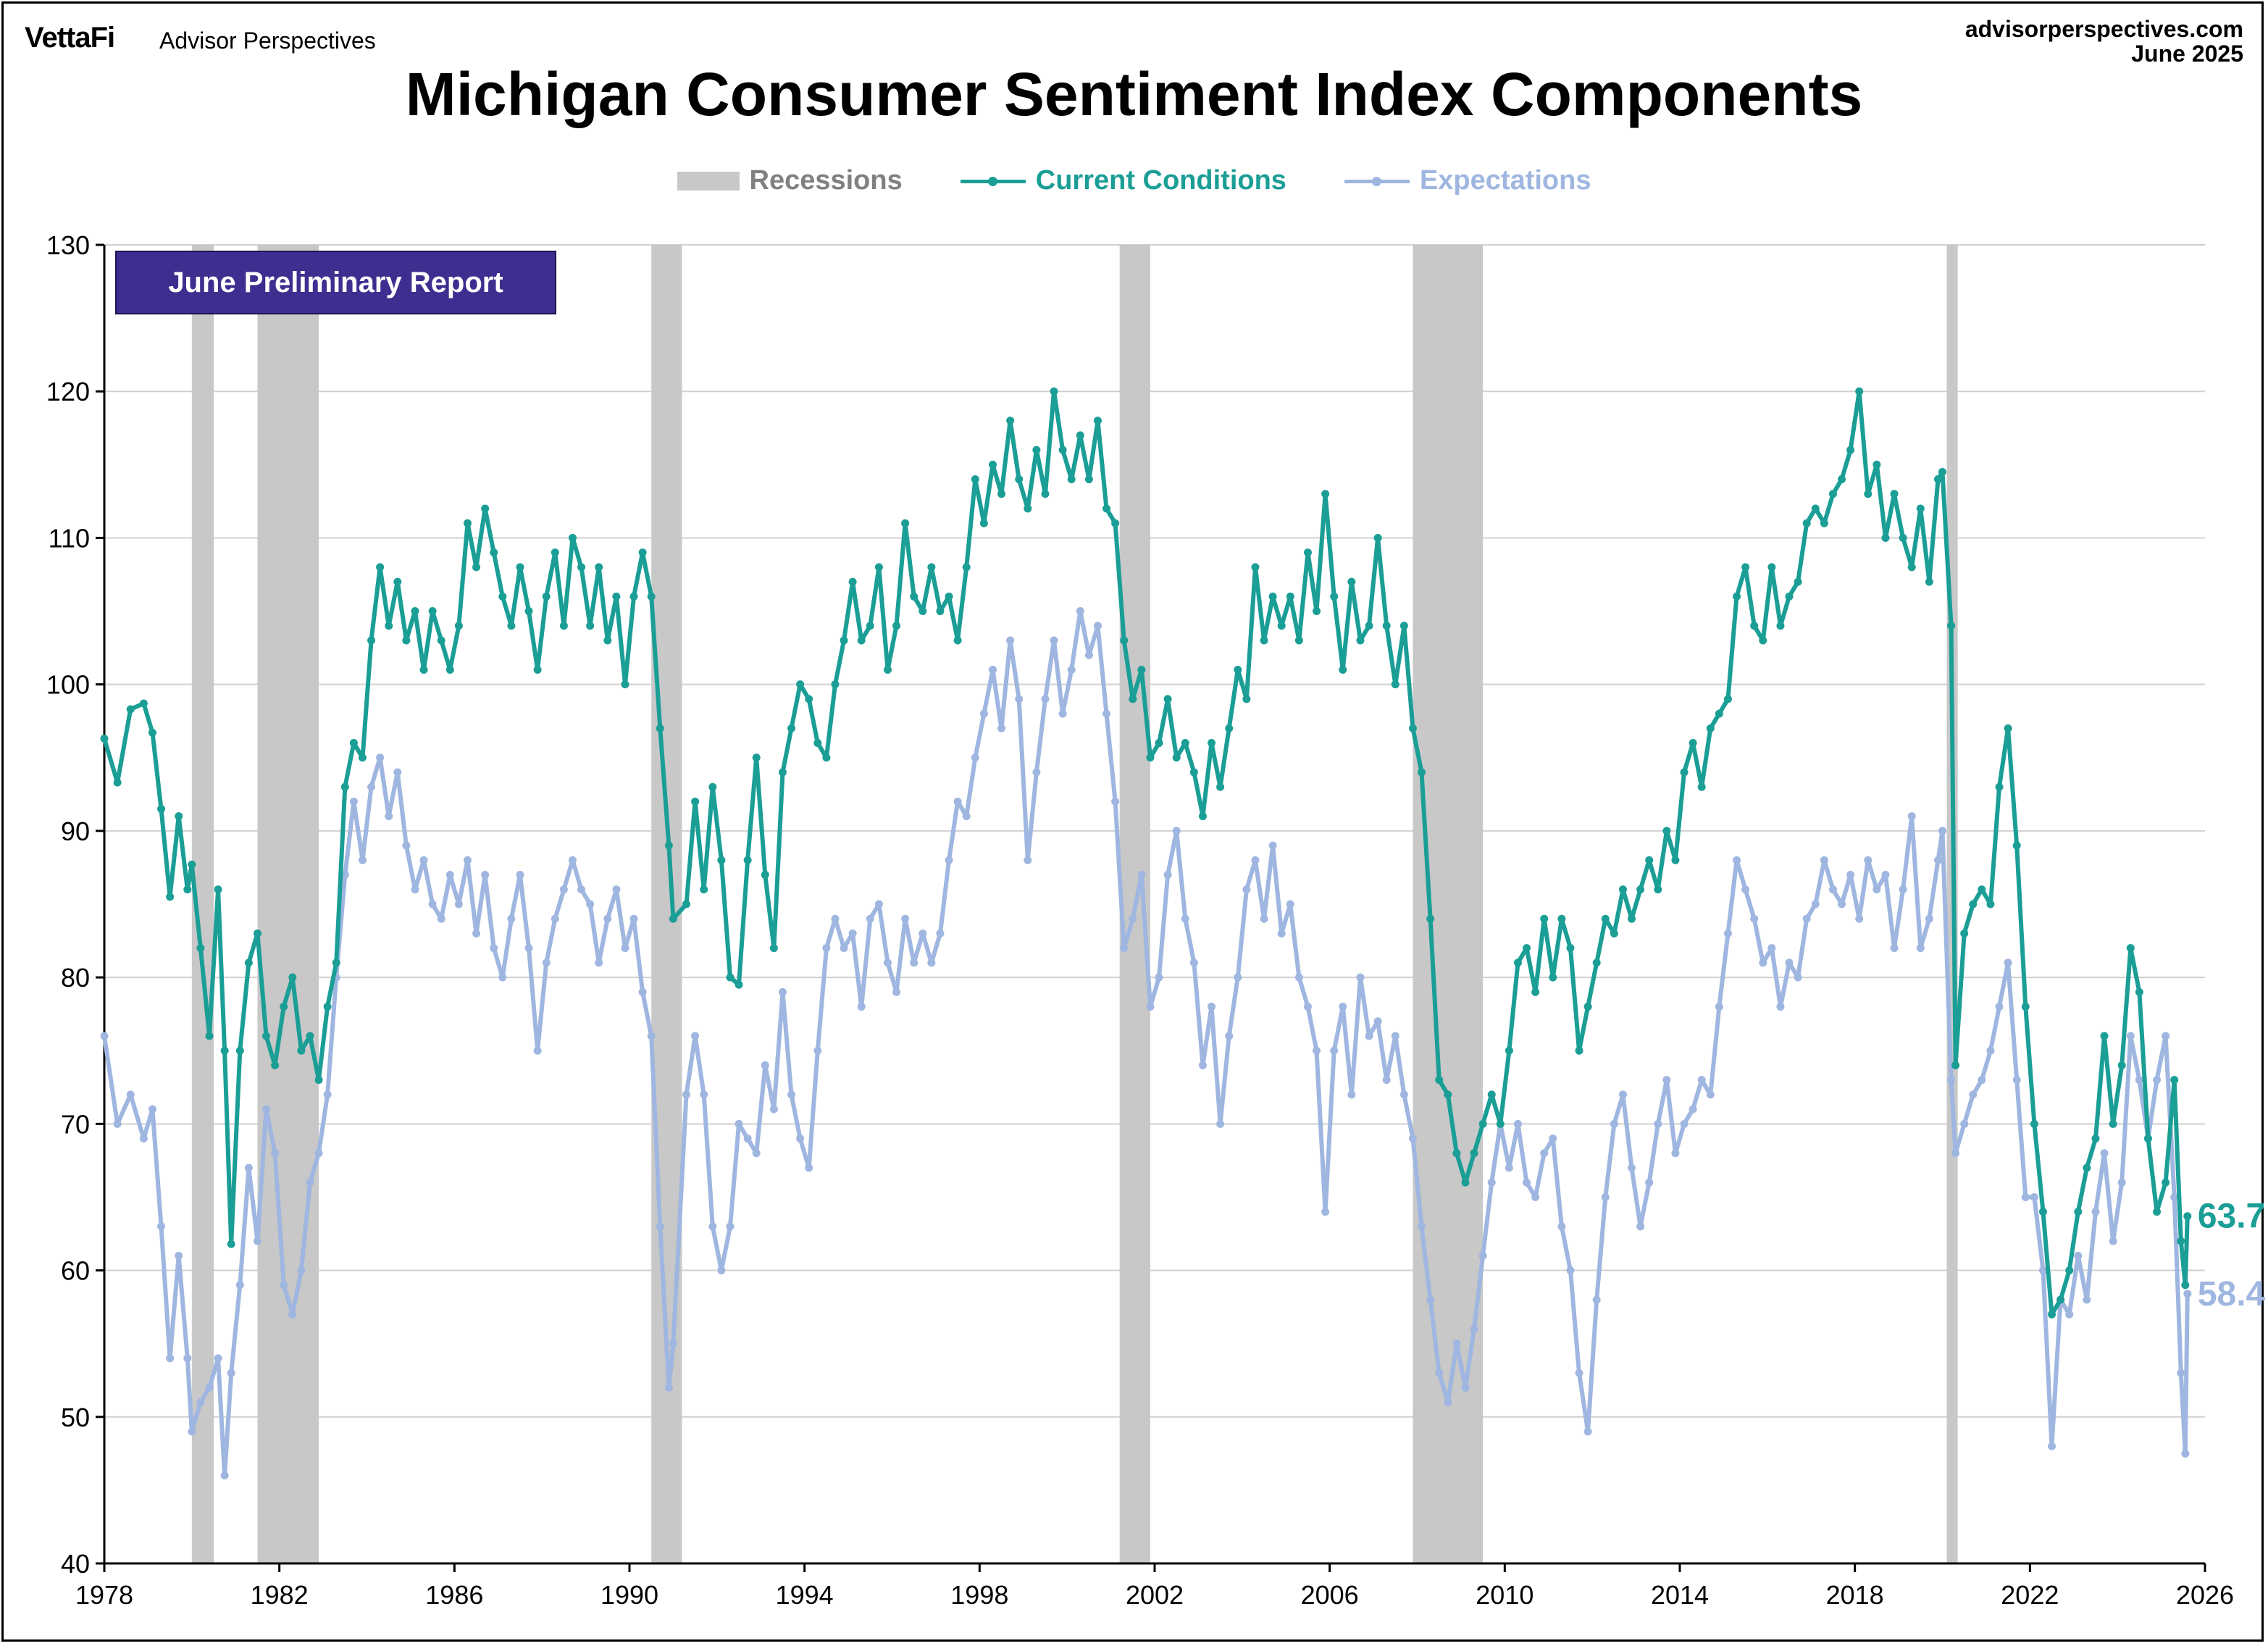 The height and width of the screenshot is (1646, 2268). Describe the element at coordinates (1330, 1595) in the screenshot. I see `x-tick-label: 2006` at that location.